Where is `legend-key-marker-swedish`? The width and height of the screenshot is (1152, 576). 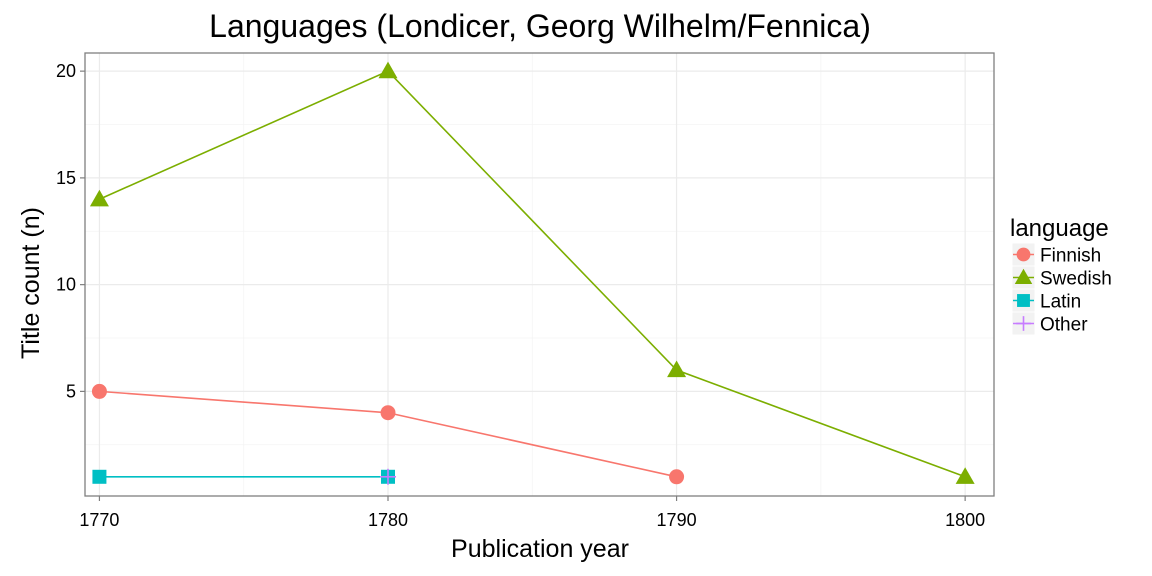 legend-key-marker-swedish is located at coordinates (1023, 276).